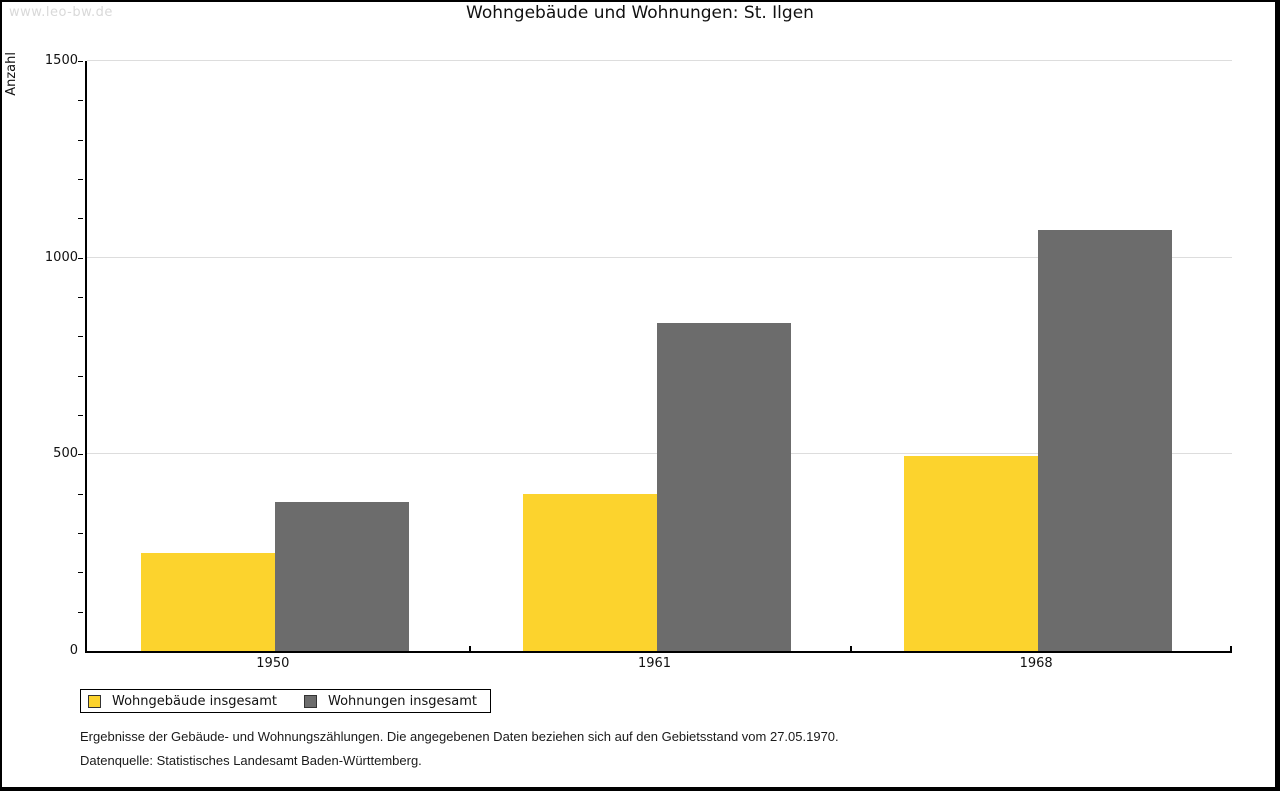 This screenshot has height=791, width=1280. Describe the element at coordinates (640, 13) in the screenshot. I see `chart-title: Wohngebäude und Wohnungen: St. Ilgen` at that location.